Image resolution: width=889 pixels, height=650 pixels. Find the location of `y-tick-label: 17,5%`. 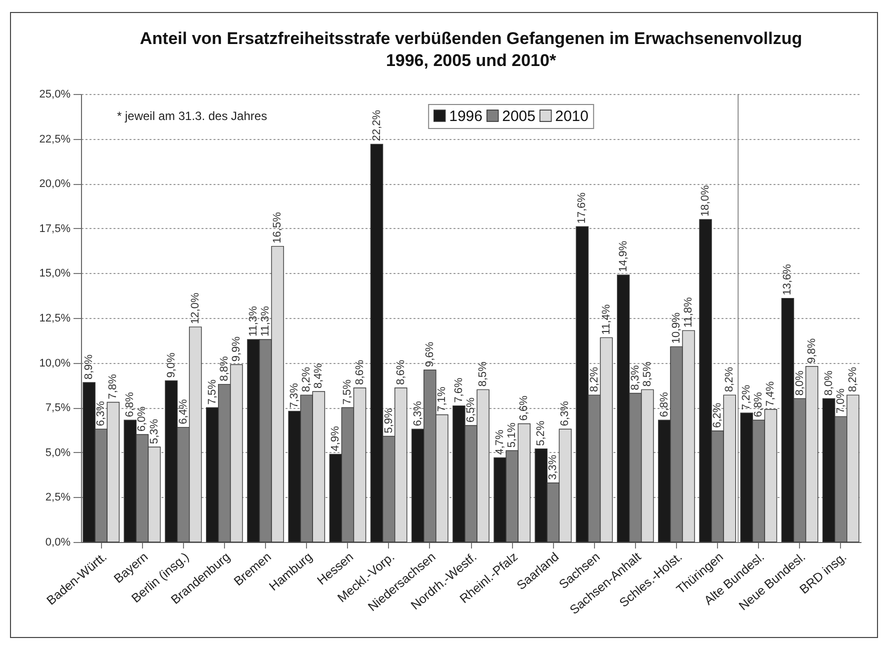

y-tick-label: 17,5% is located at coordinates (55, 228).